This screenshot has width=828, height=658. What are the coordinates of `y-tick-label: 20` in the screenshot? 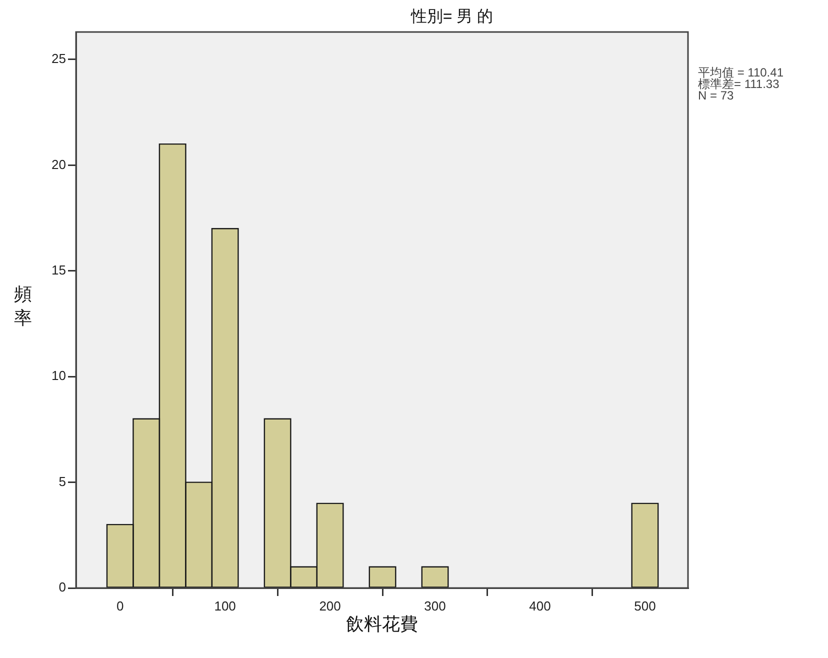 It's located at (59, 164).